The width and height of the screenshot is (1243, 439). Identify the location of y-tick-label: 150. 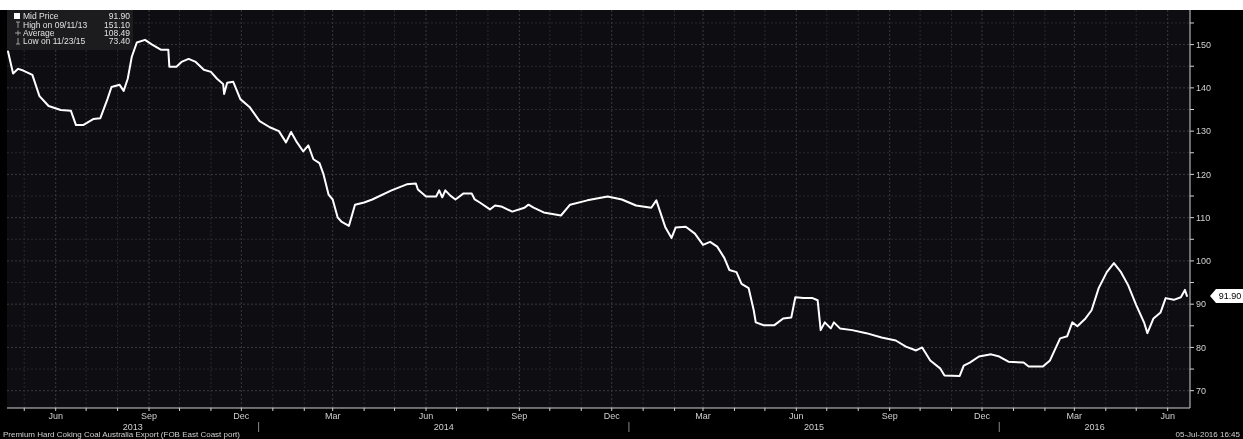
(1204, 44).